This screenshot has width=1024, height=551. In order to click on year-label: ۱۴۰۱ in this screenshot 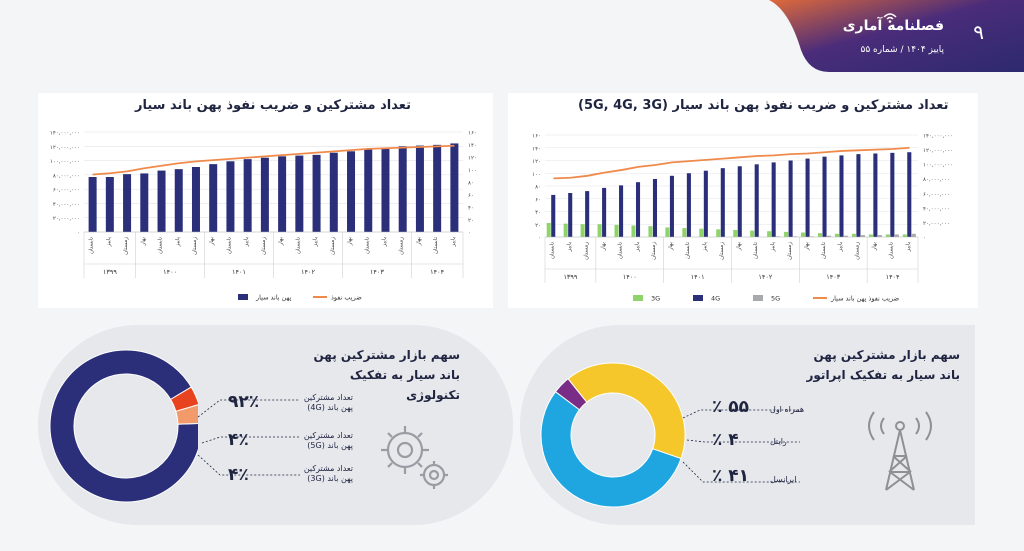, I will do `click(239, 272)`.